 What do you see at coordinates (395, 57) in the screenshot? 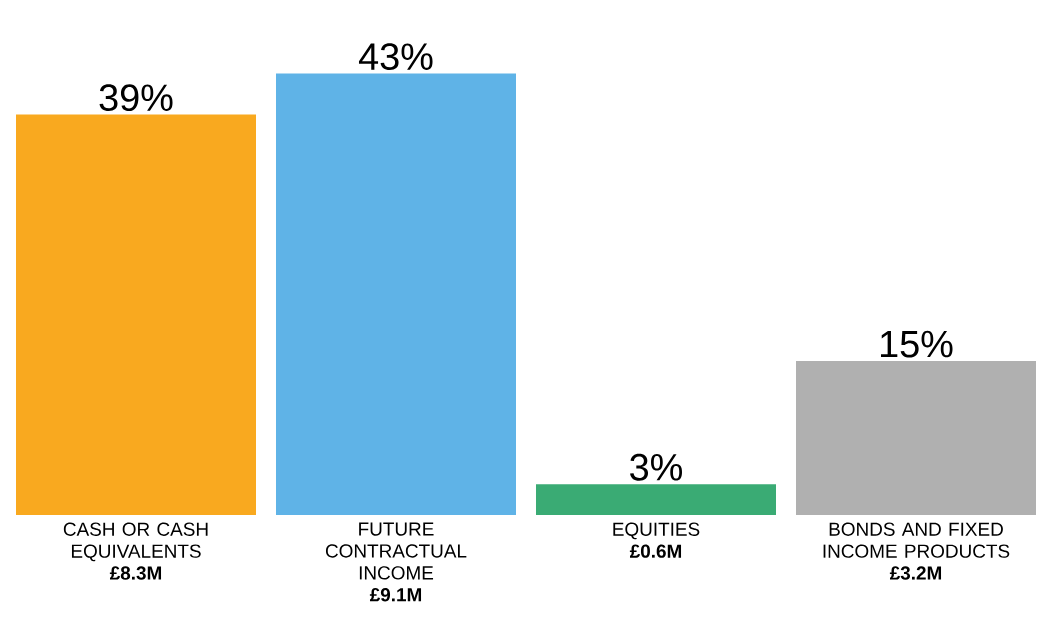
I see `data-label: 43%` at bounding box center [395, 57].